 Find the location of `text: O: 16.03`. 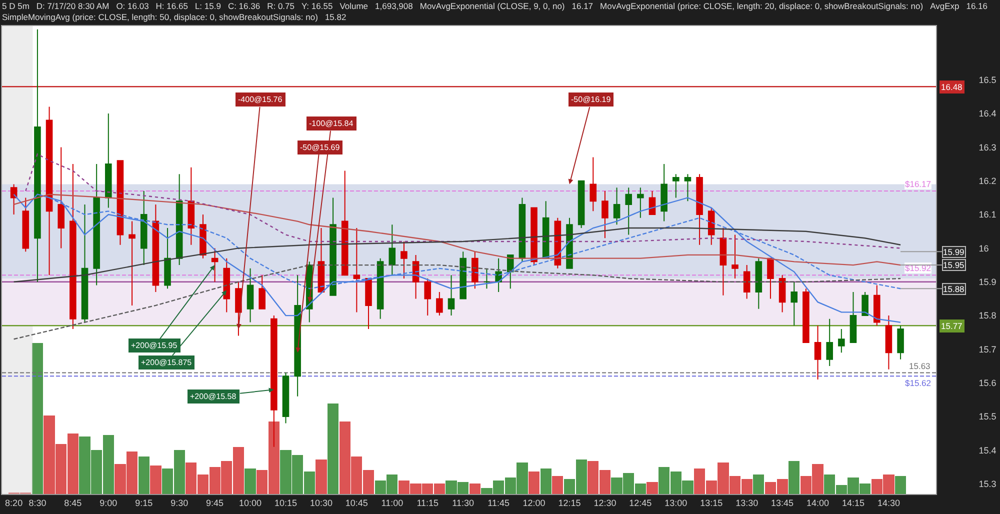

text: O: 16.03 is located at coordinates (132, 6).